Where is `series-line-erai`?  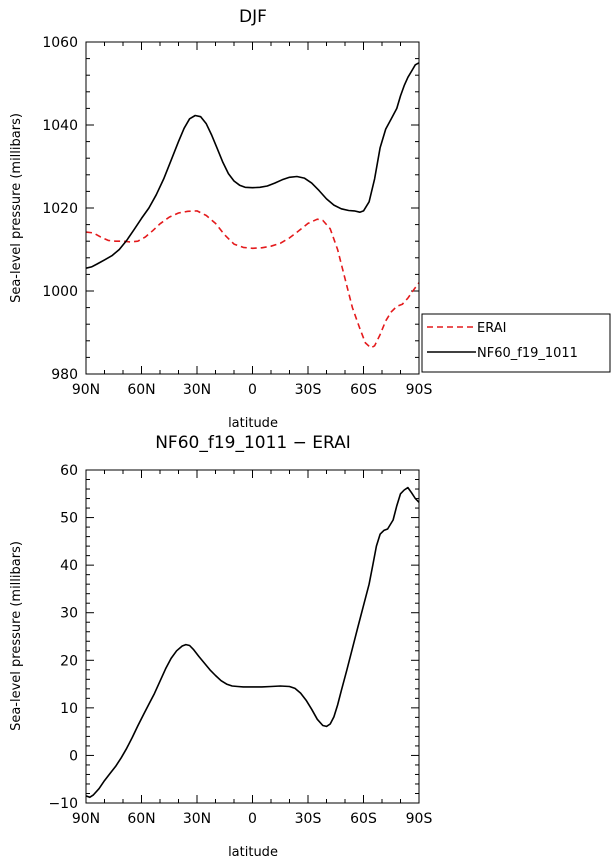 series-line-erai is located at coordinates (252, 279).